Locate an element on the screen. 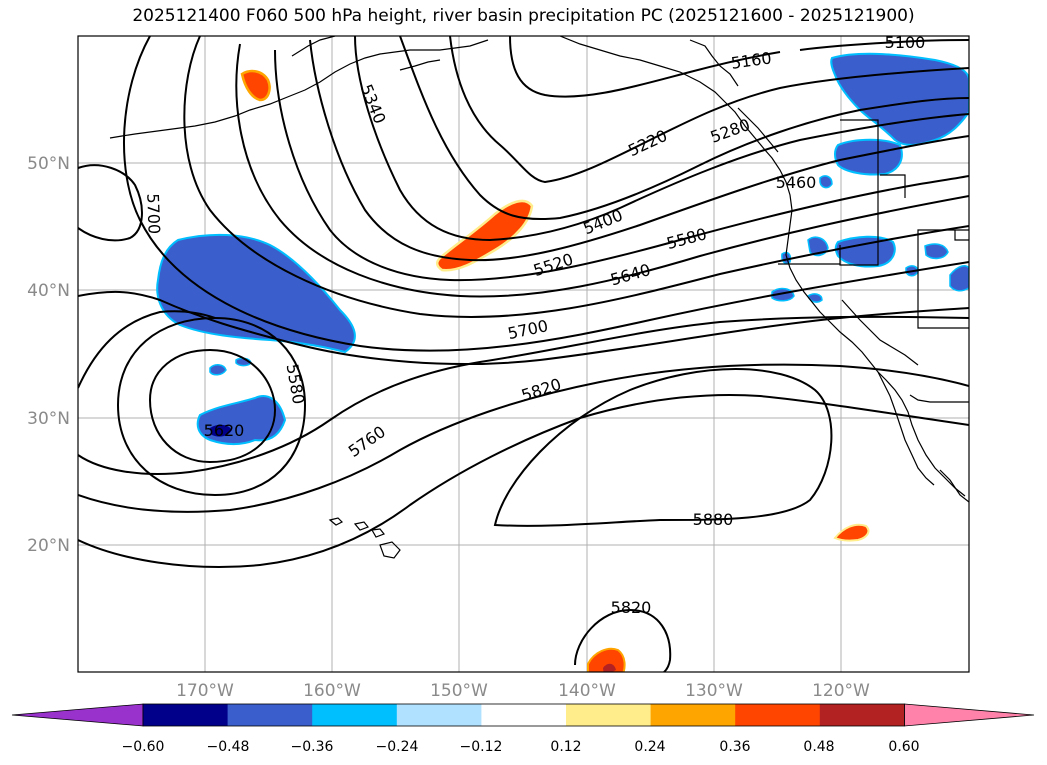  colorbar-tick-label: −0.48 is located at coordinates (228, 747).